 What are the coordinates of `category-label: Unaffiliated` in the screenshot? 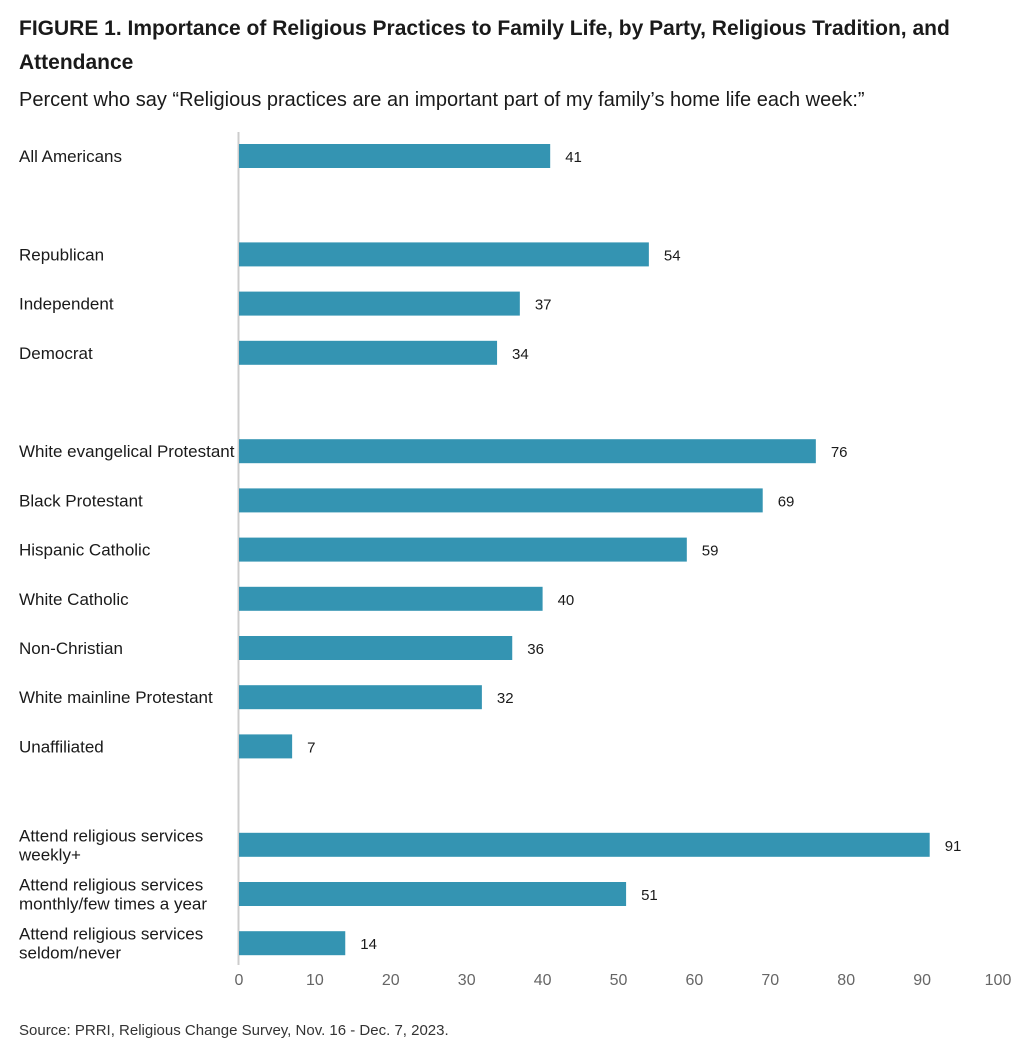 It's located at (61, 746).